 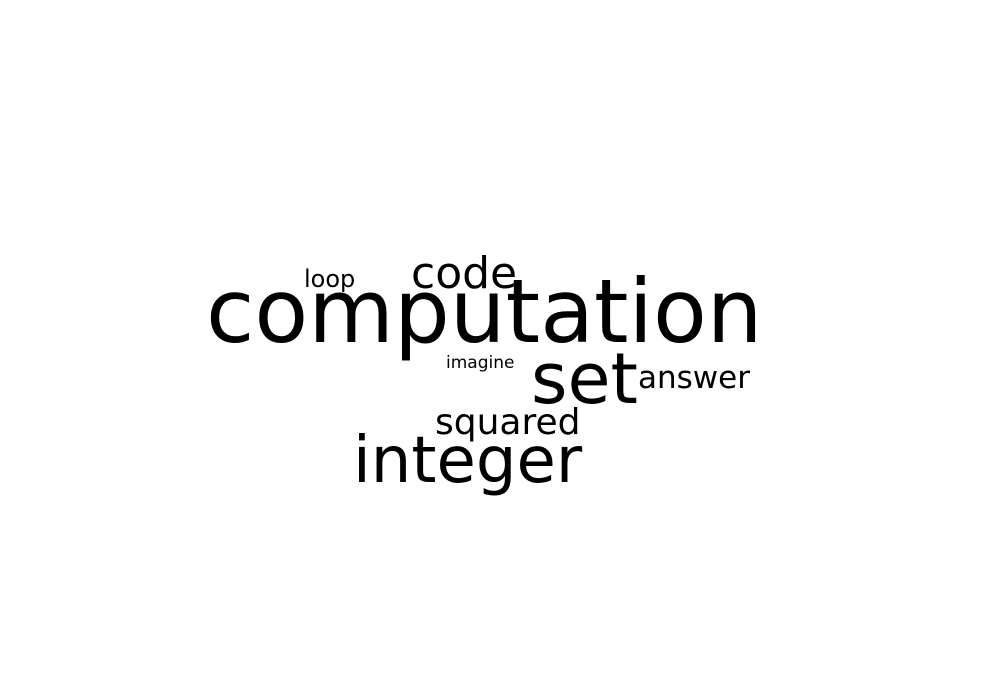 What do you see at coordinates (508, 422) in the screenshot?
I see `word-squared: squared` at bounding box center [508, 422].